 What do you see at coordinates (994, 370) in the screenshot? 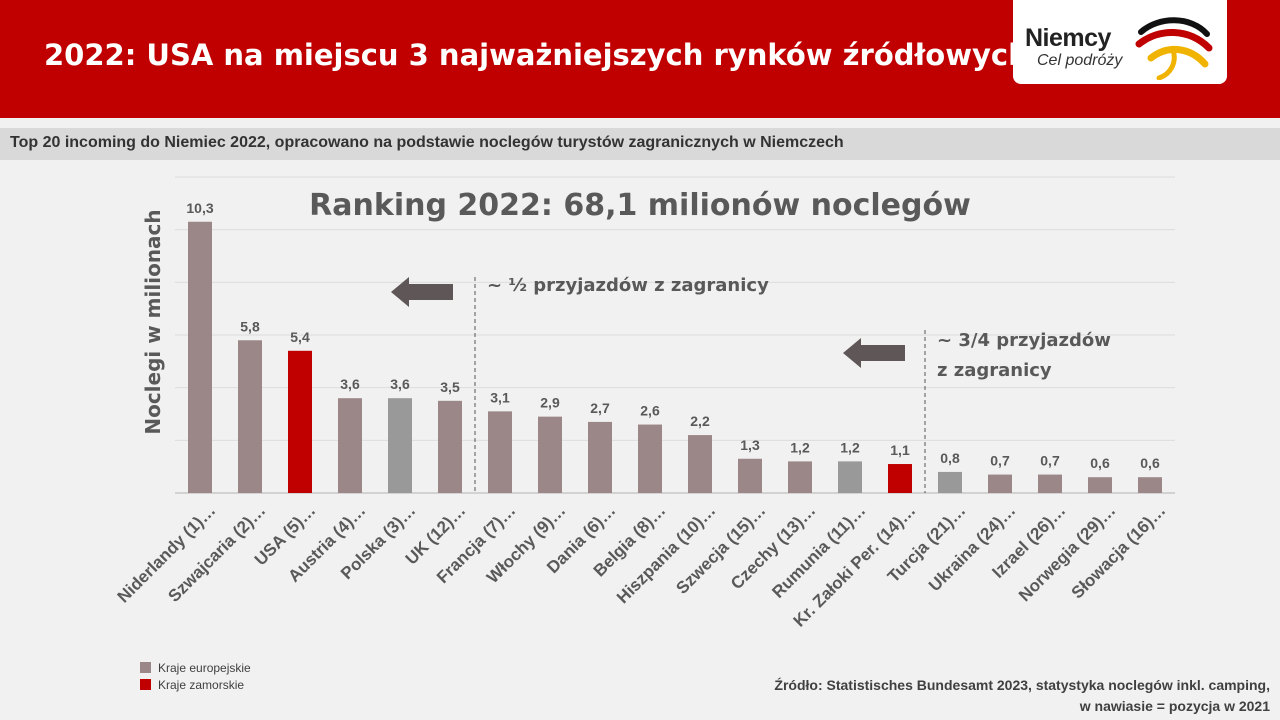
I see `annotation-three-quarters-line-2: z zagranicy` at bounding box center [994, 370].